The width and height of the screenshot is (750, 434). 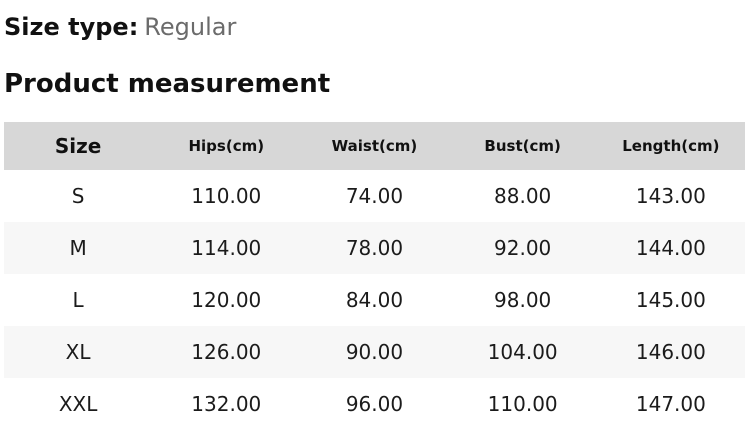 What do you see at coordinates (670, 404) in the screenshot?
I see `length-cell: 147.00` at bounding box center [670, 404].